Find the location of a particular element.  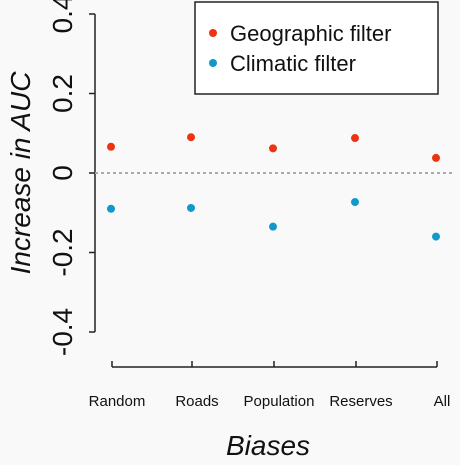

point-climatic-all is located at coordinates (436, 236).